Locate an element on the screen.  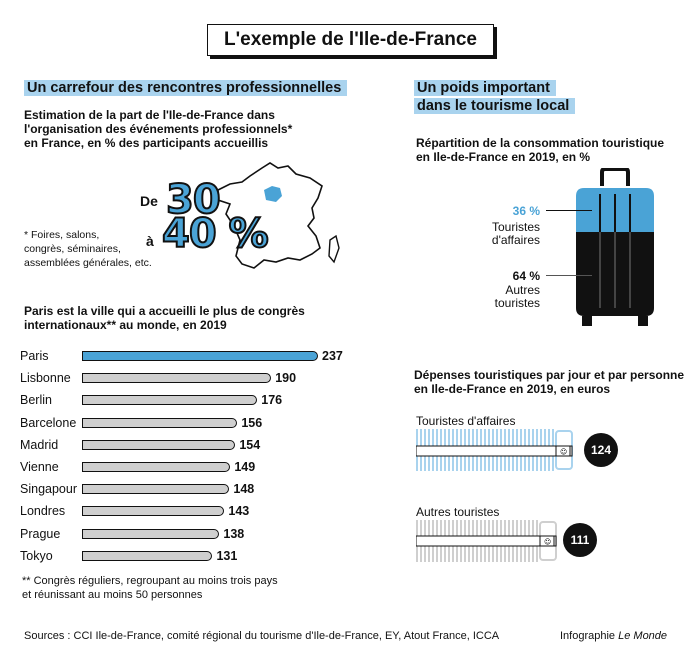
bar-value-lisbonne: 190 is located at coordinates (286, 378).